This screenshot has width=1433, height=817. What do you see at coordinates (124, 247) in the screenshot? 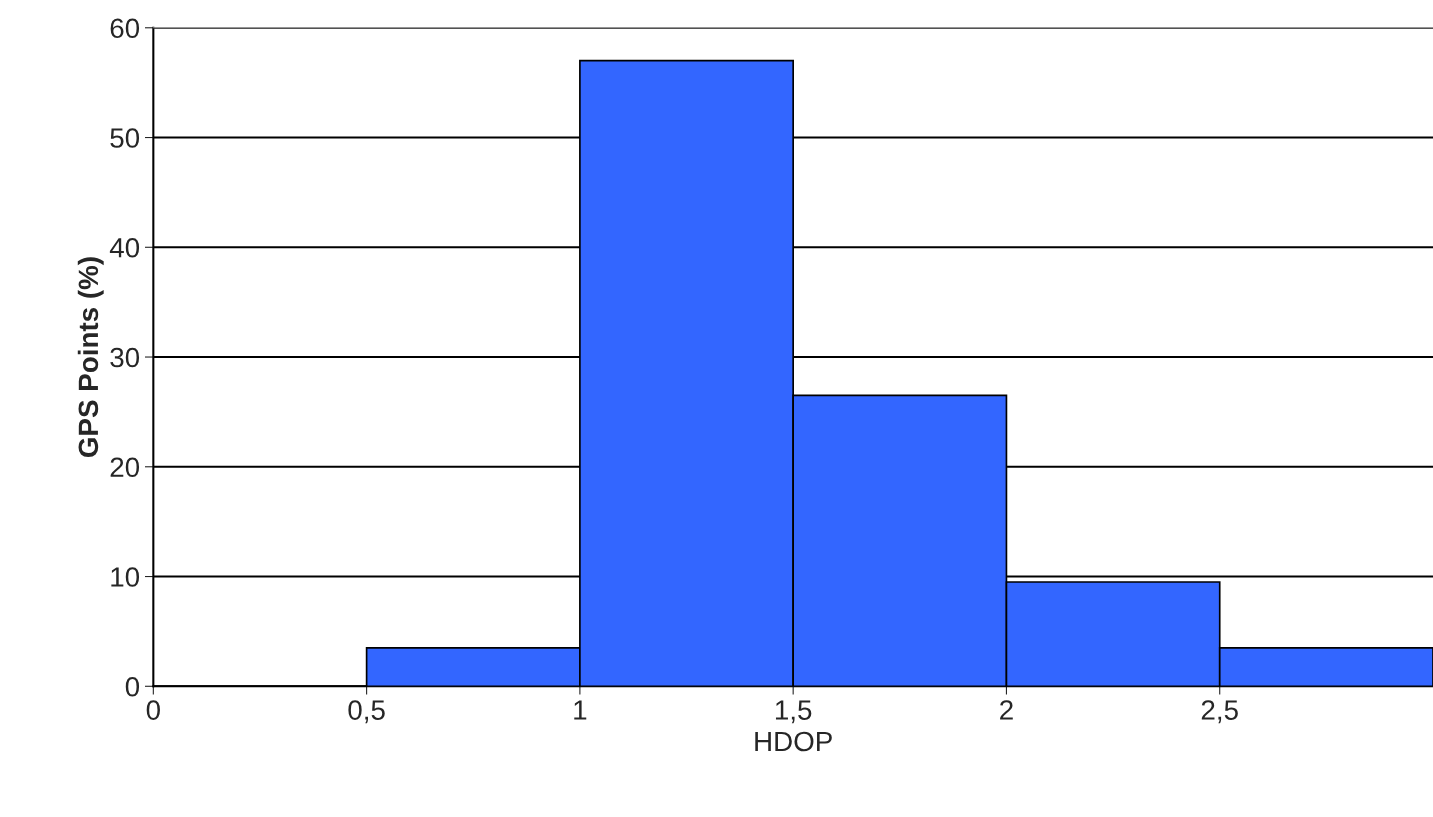
I see `y-tick-label: 40` at bounding box center [124, 247].